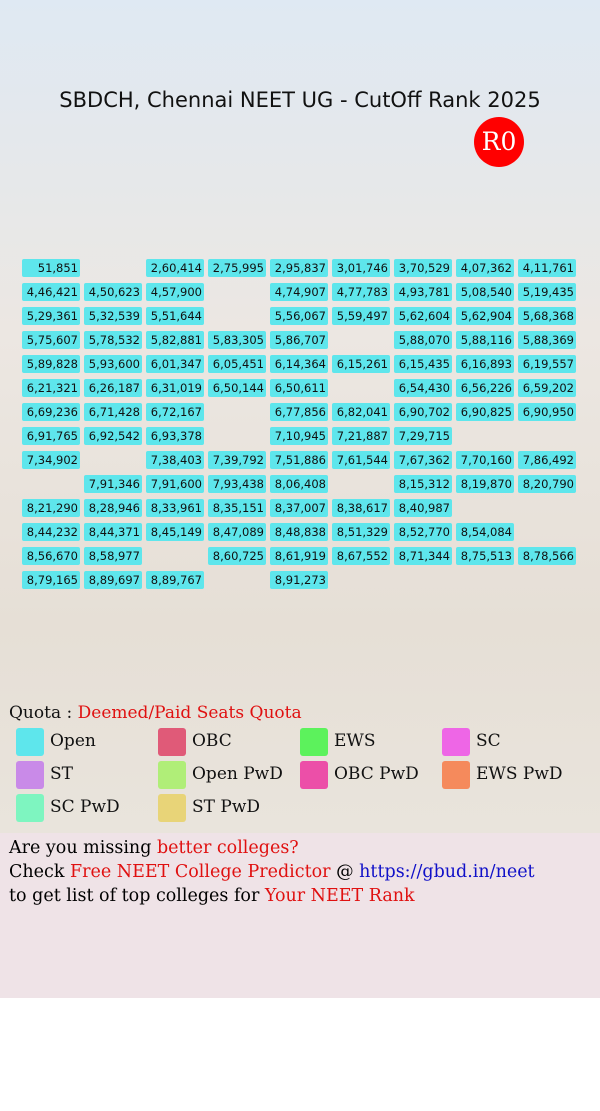 The width and height of the screenshot is (600, 1111). I want to click on rank-cell: 6,90,950, so click(547, 412).